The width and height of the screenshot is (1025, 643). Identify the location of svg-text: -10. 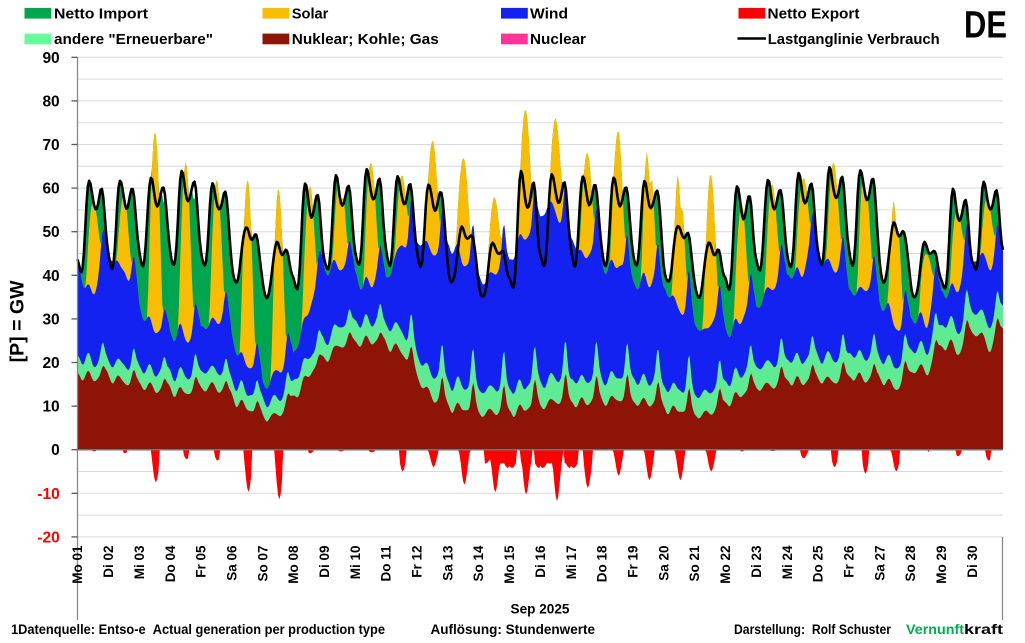
(48, 494).